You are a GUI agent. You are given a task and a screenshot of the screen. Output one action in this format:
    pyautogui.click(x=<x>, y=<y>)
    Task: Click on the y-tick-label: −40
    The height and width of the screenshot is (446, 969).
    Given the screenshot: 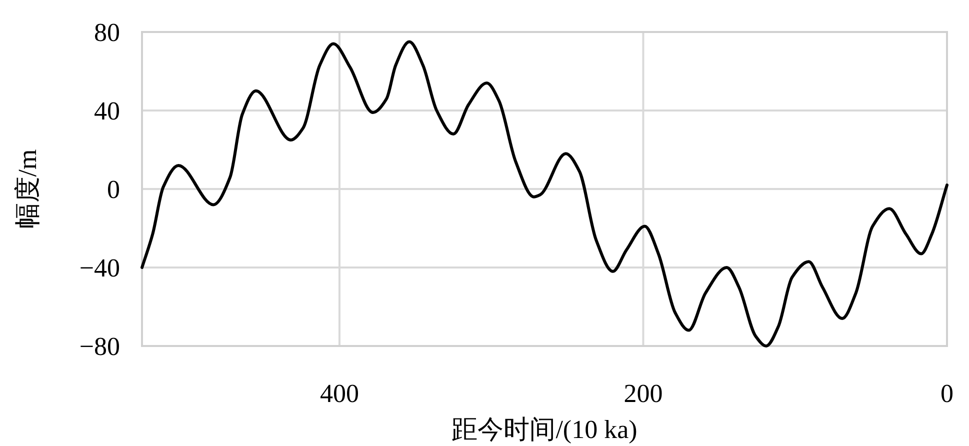 What is the action you would take?
    pyautogui.click(x=99, y=268)
    